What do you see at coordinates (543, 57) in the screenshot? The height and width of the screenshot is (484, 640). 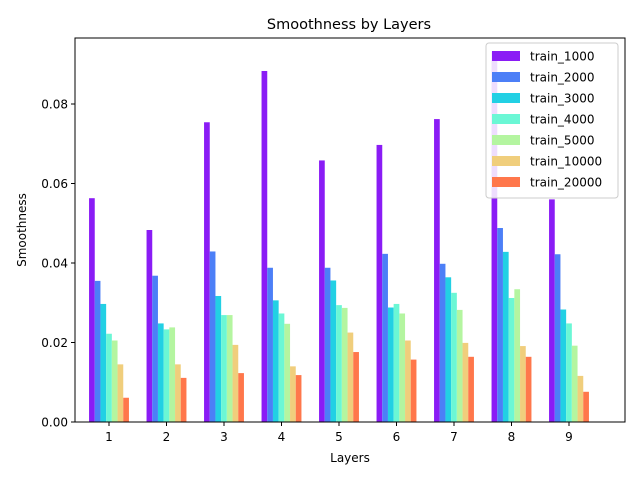 I see `legend-item-train_1000: train_1000` at bounding box center [543, 57].